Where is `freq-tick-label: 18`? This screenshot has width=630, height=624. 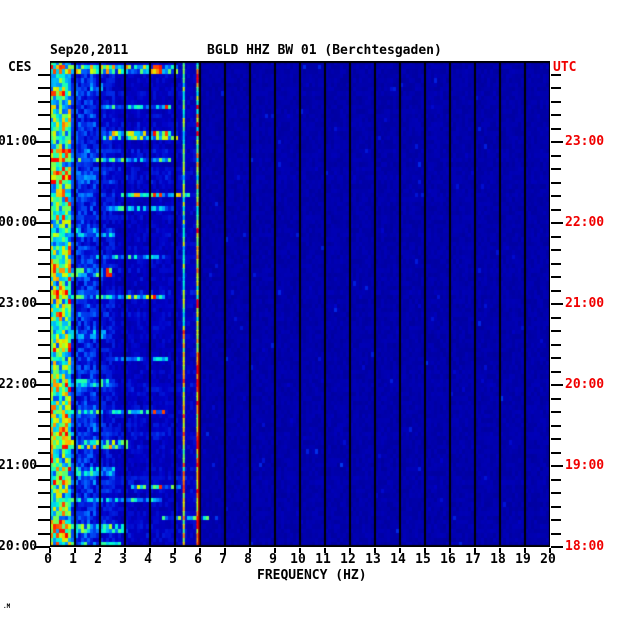 freq-tick-label: 18 is located at coordinates (498, 559).